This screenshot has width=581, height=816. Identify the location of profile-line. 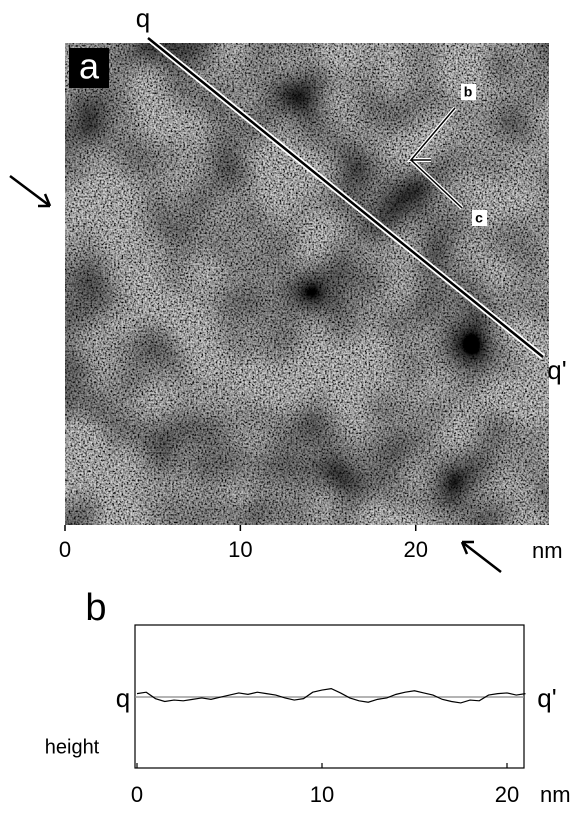
(331, 696).